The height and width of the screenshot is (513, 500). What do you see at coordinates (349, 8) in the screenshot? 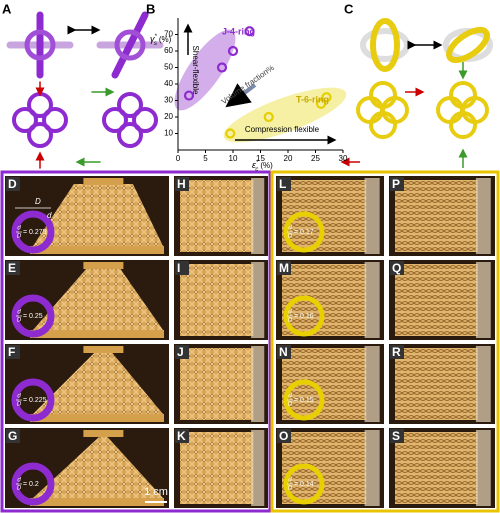
I see `panel-label: C` at bounding box center [349, 8].